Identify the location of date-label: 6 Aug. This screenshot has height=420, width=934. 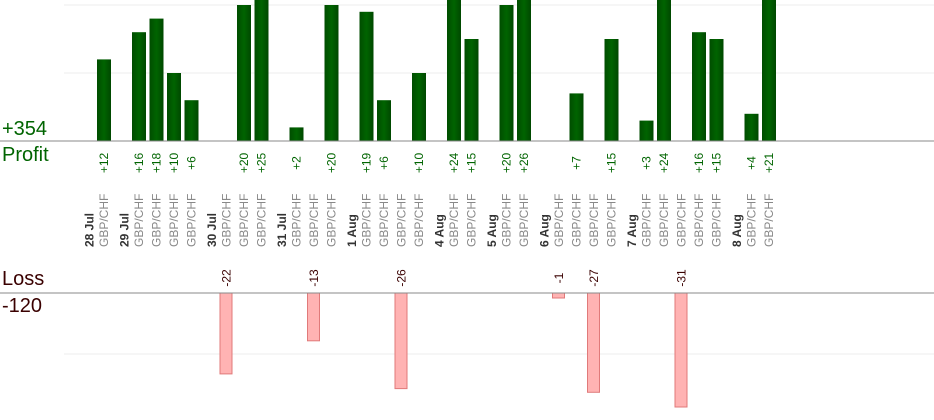
(545, 230).